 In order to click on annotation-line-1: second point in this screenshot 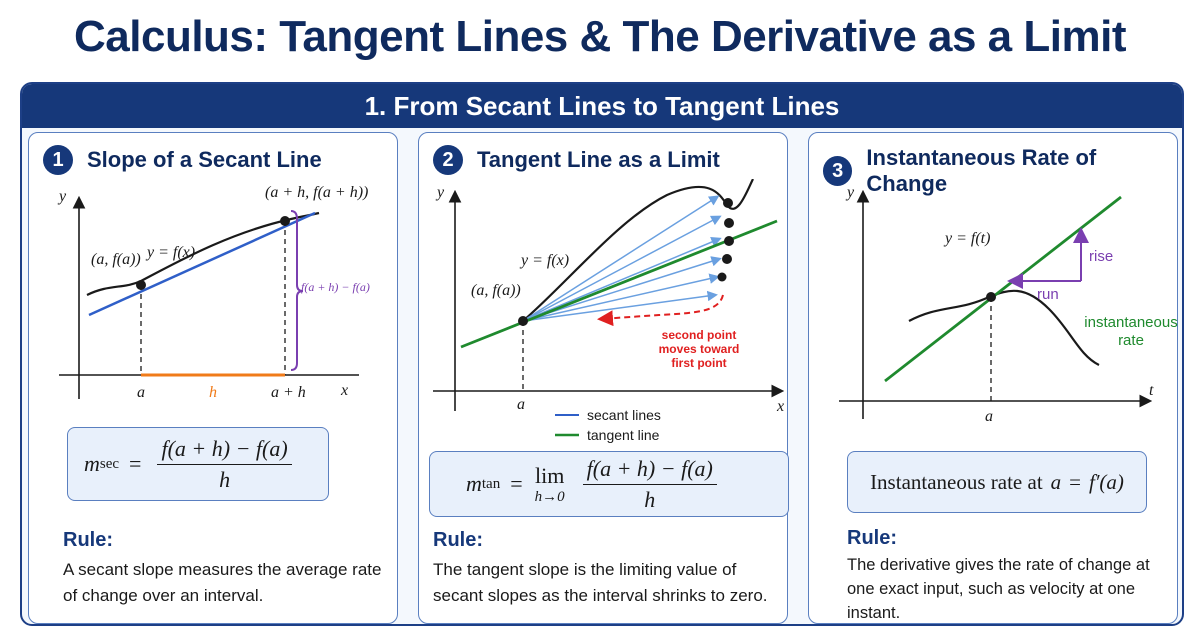, I will do `click(699, 335)`.